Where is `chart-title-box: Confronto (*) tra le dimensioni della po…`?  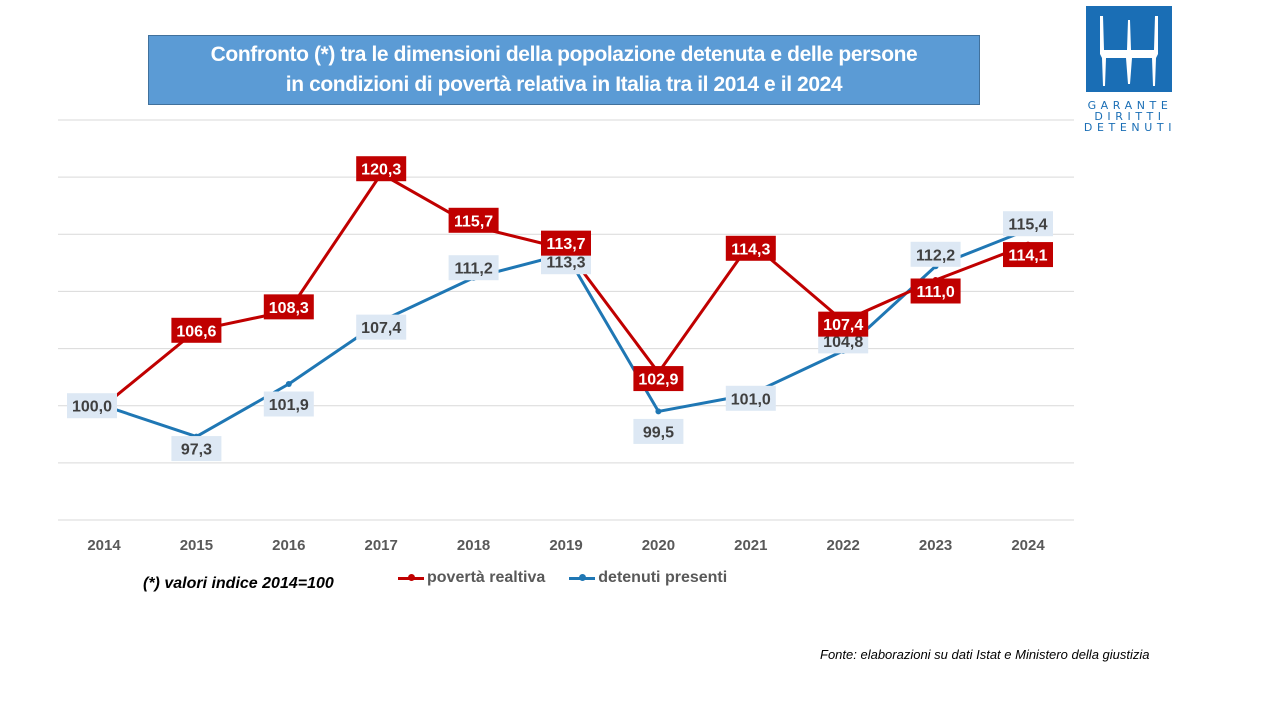
chart-title-box: Confronto (*) tra le dimensioni della po… is located at coordinates (564, 70).